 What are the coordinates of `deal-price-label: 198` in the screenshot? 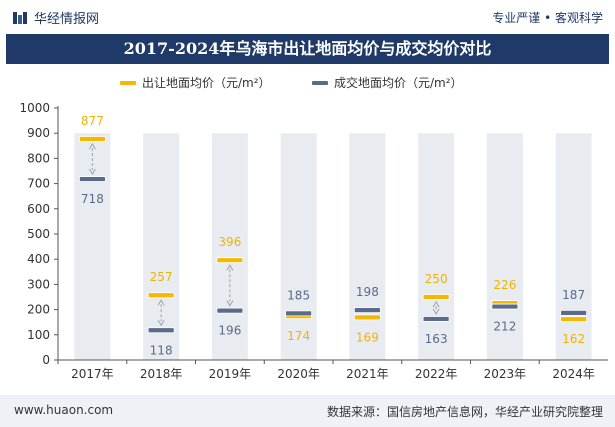 It's located at (367, 292).